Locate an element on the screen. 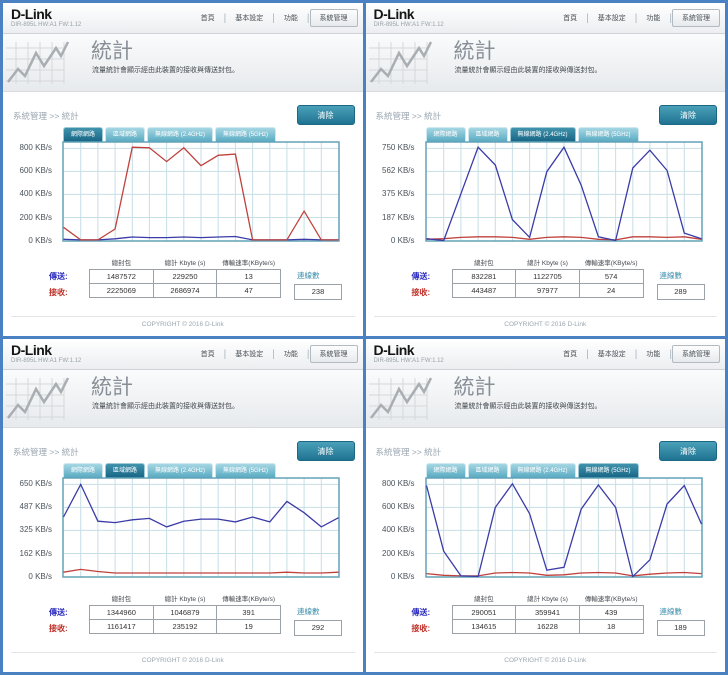 The height and width of the screenshot is (675, 728). table-row-send: 832281 1122705 574 is located at coordinates (547, 276).